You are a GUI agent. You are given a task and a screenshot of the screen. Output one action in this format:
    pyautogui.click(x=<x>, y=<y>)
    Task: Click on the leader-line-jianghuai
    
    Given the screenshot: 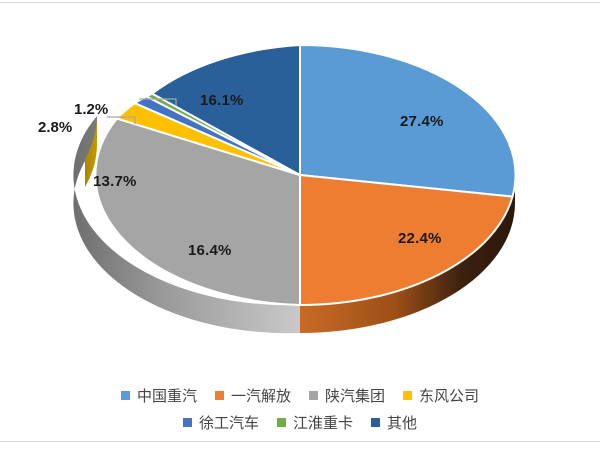 What is the action you would take?
    pyautogui.click(x=158, y=102)
    